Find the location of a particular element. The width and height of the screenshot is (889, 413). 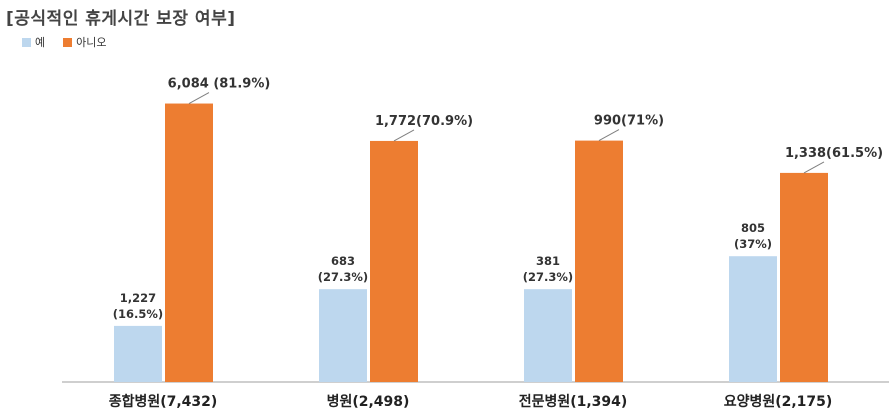

legend: 예 아니오 is located at coordinates (64, 42).